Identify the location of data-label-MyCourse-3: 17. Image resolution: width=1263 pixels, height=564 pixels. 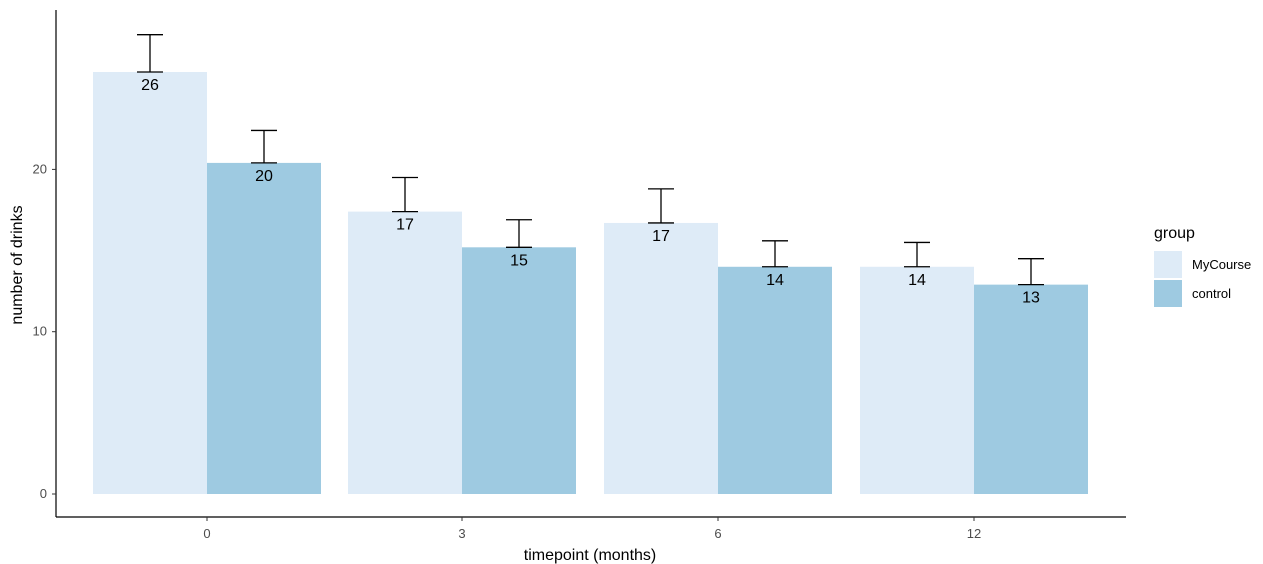
(405, 225).